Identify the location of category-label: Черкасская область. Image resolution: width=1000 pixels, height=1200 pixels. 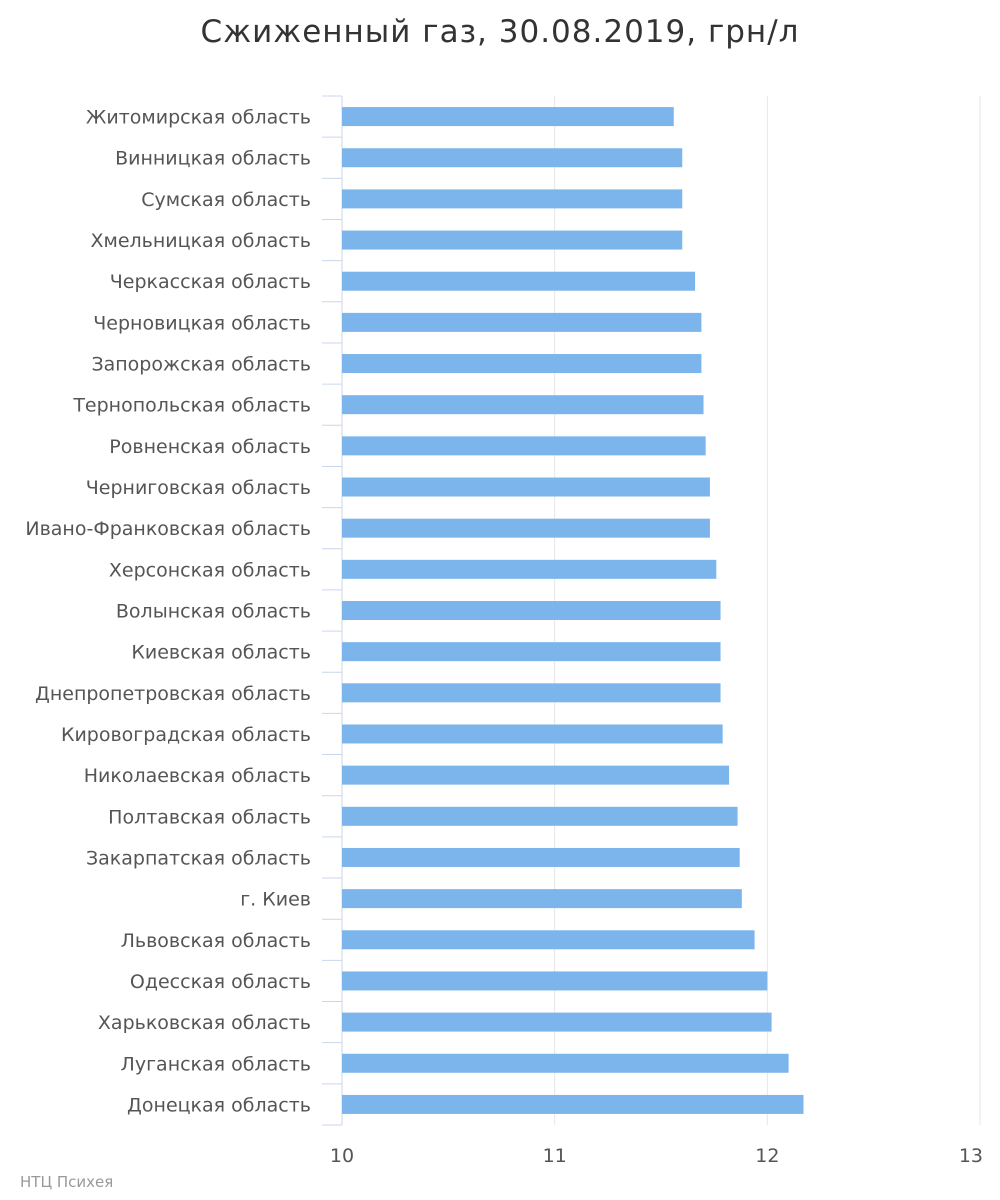
(210, 282).